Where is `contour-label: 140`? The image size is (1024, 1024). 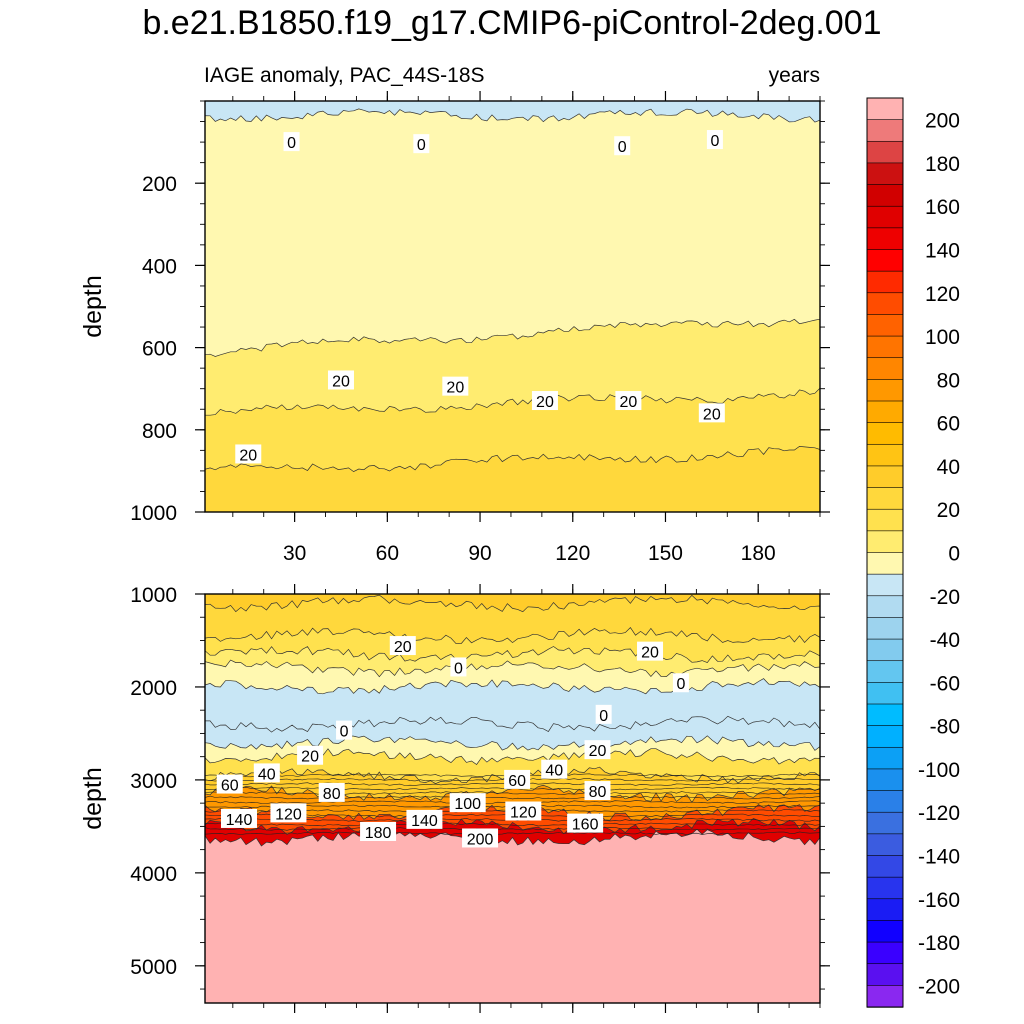
contour-label: 140 is located at coordinates (238, 818).